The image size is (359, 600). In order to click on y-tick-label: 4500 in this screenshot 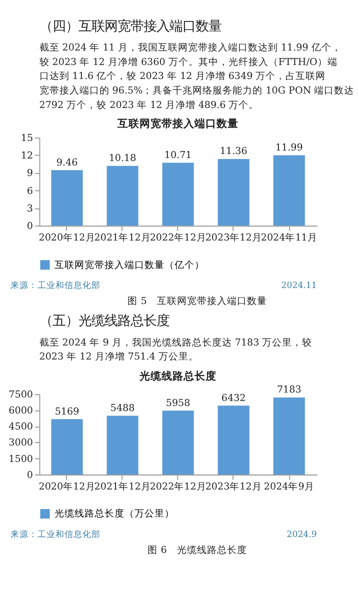, I will do `click(21, 427)`.